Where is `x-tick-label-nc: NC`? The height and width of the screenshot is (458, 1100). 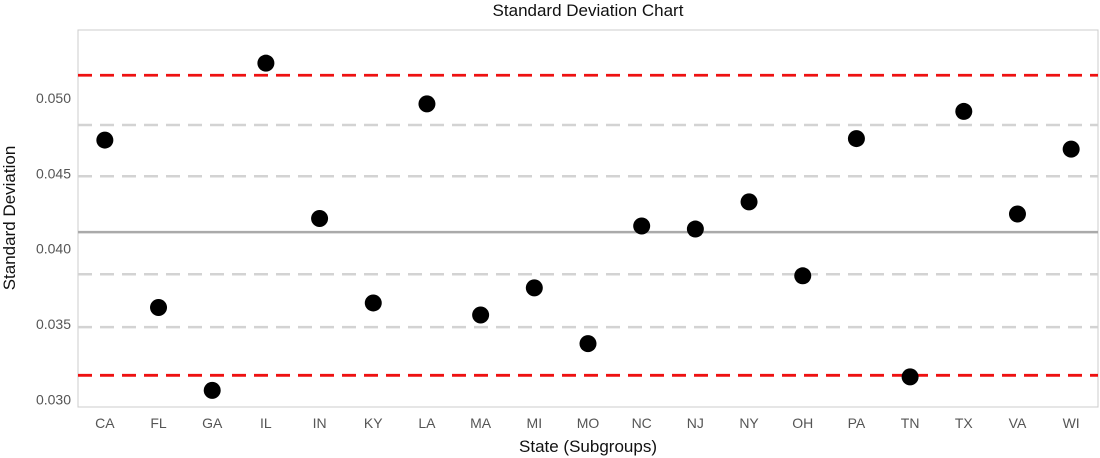 x-tick-label-nc: NC is located at coordinates (642, 423).